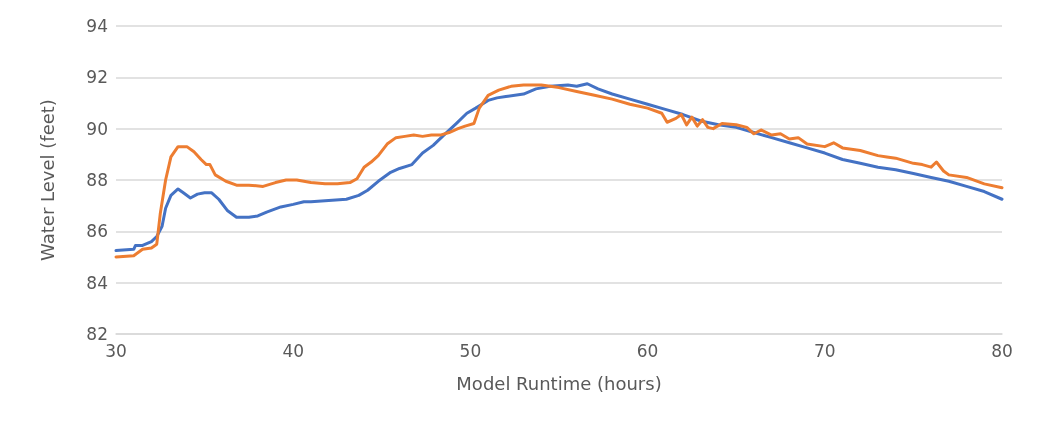 Image resolution: width=1041 pixels, height=427 pixels. Describe the element at coordinates (824, 350) in the screenshot. I see `x-tick-label: 70` at that location.